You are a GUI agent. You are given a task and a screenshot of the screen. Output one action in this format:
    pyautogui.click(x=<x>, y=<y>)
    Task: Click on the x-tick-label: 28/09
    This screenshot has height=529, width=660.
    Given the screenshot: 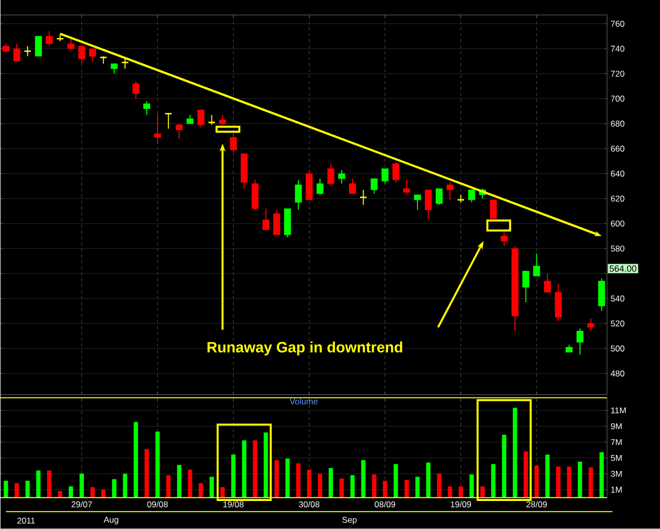 What is the action you would take?
    pyautogui.click(x=536, y=504)
    